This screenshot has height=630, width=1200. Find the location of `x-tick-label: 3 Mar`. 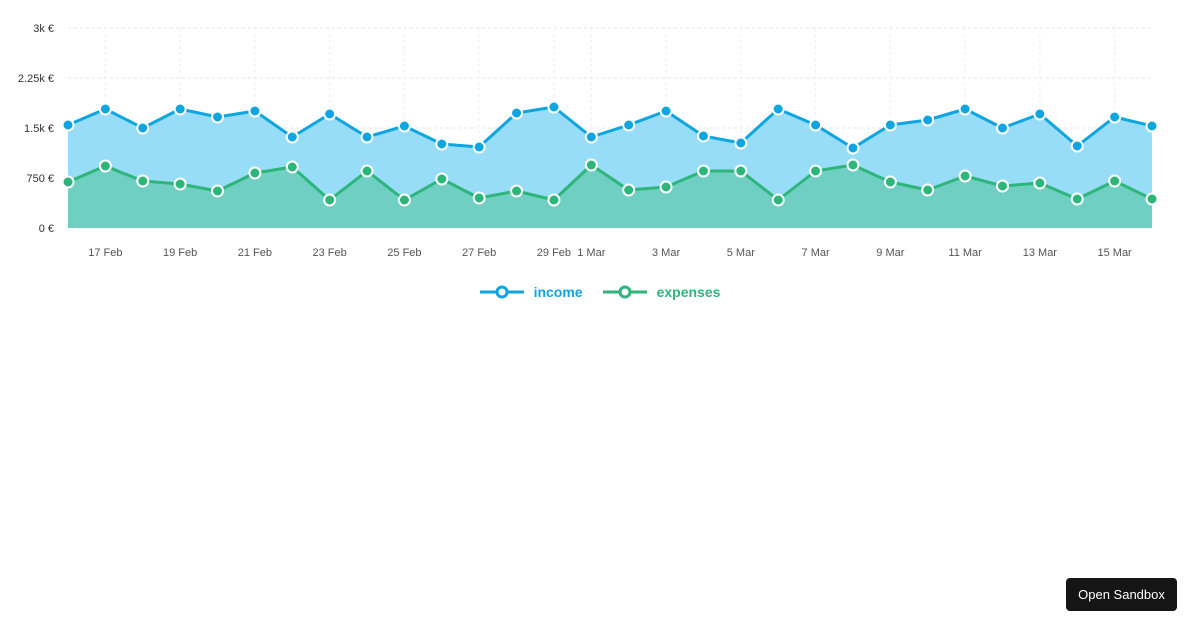

x-tick-label: 3 Mar is located at coordinates (666, 253).